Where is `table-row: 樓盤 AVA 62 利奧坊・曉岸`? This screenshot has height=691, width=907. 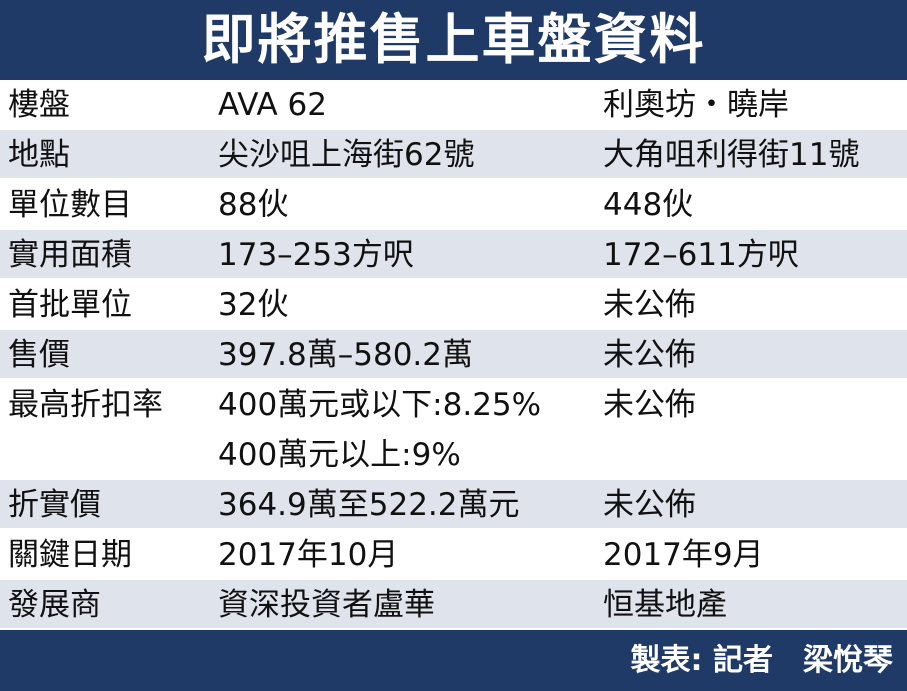
table-row: 樓盤 AVA 62 利奧坊・曉岸 is located at coordinates (453, 105).